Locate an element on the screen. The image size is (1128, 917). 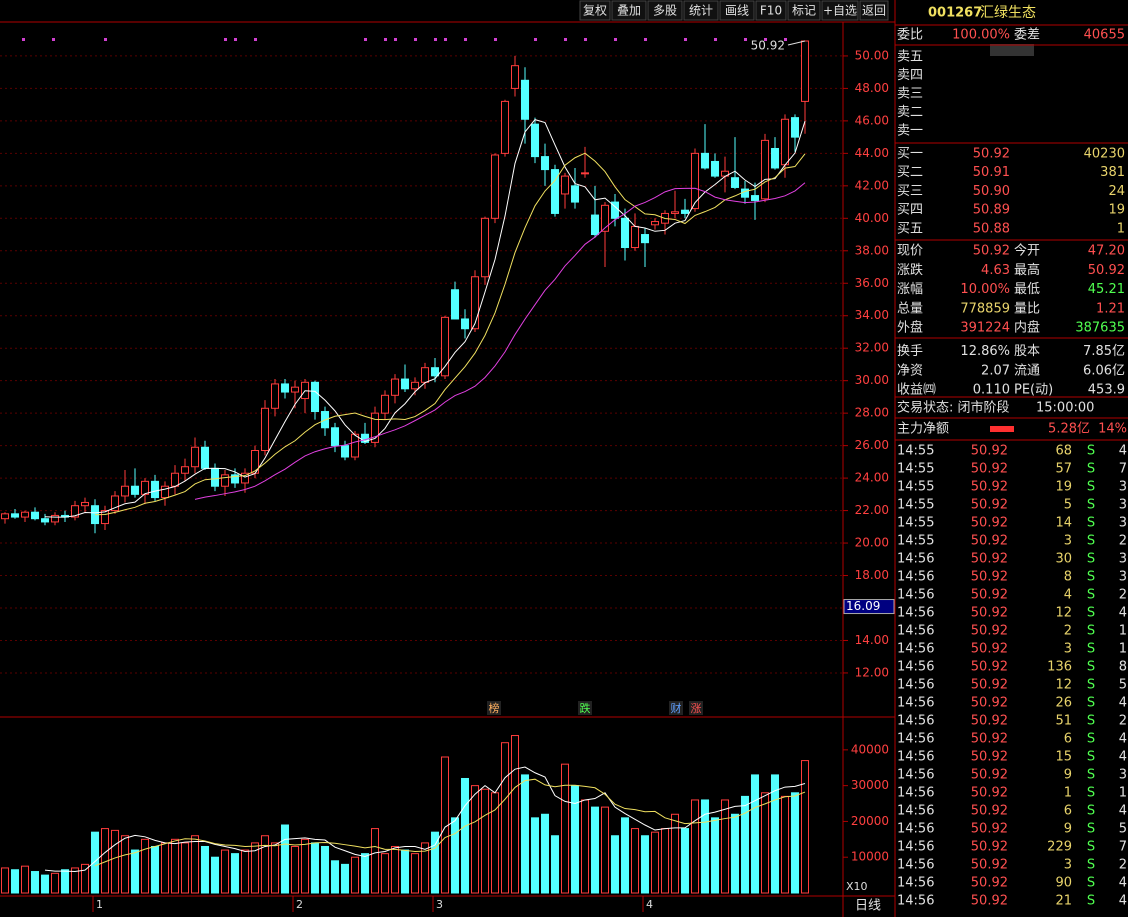
collapse-button is located at coordinates (1012, 50).